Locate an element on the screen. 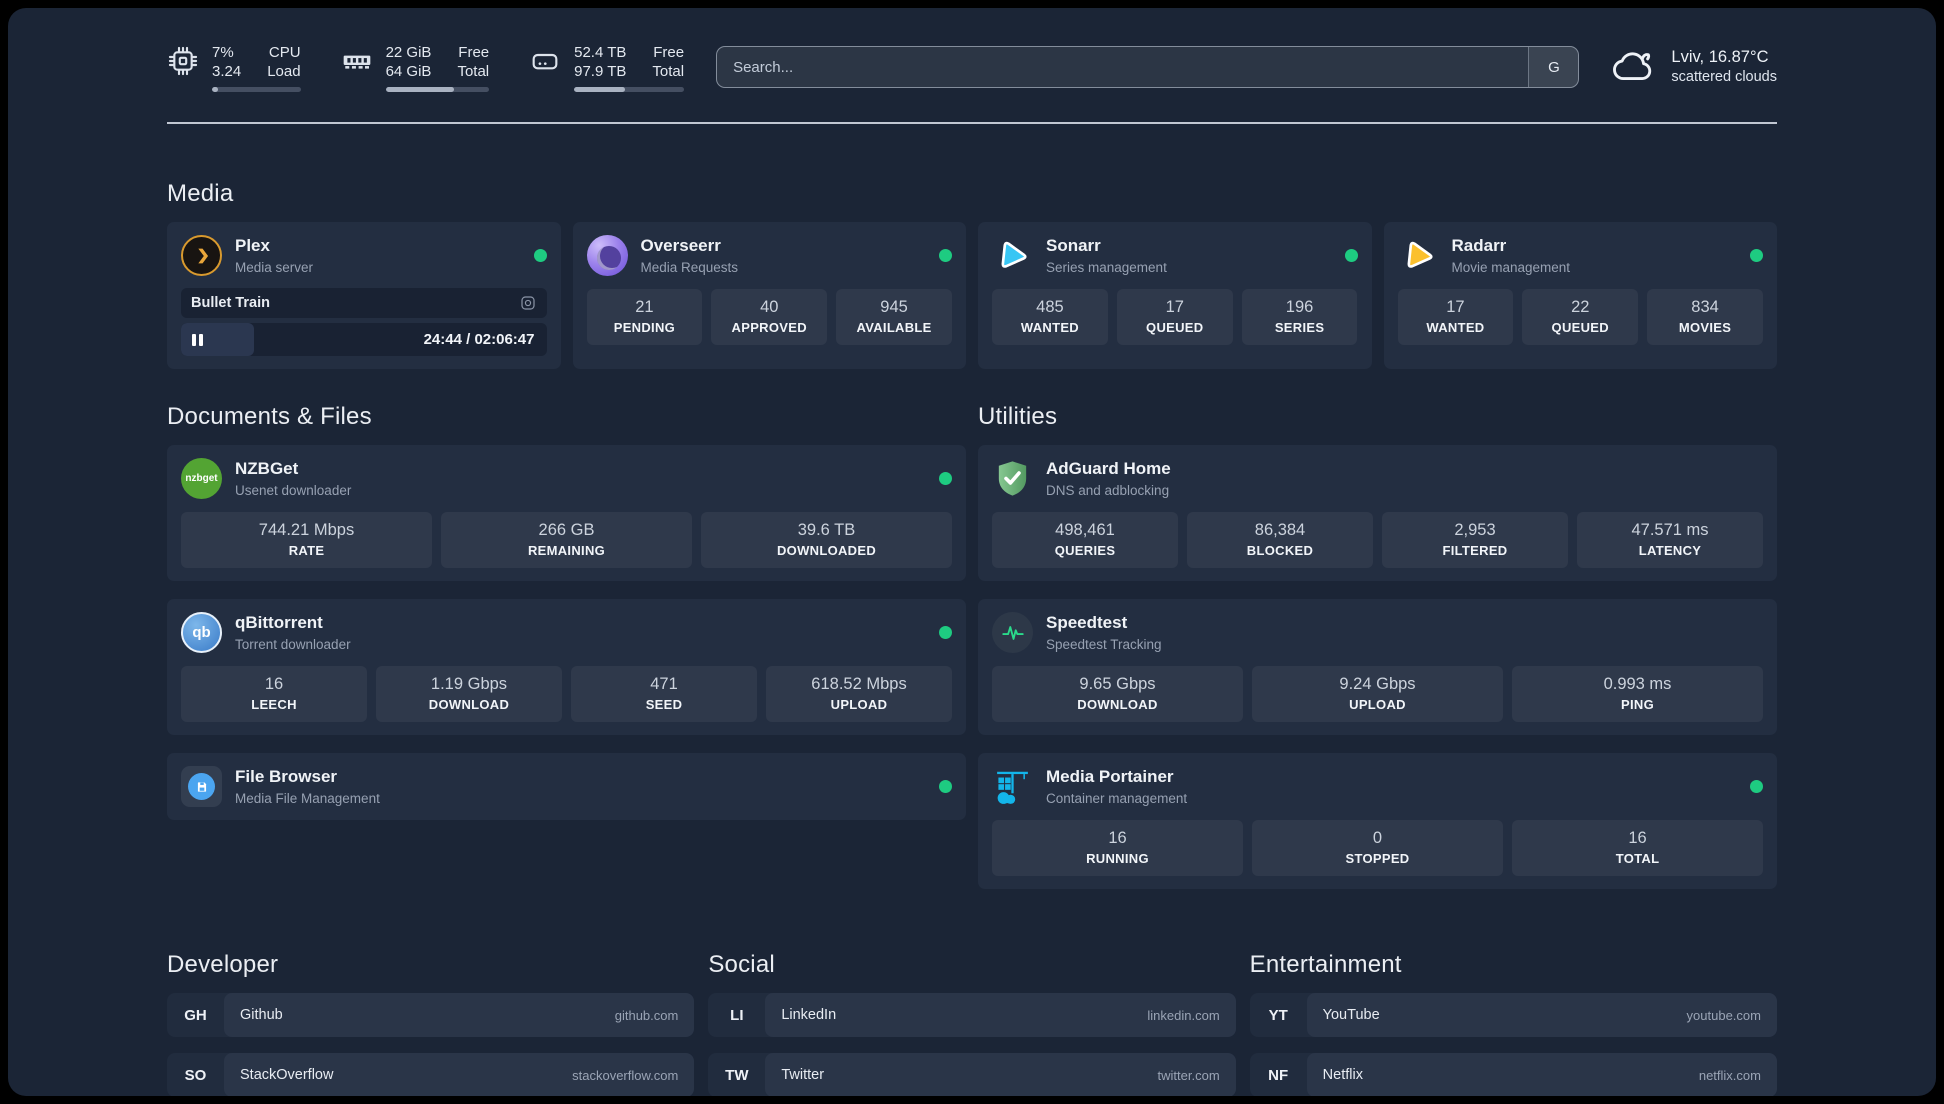  bookmark-url: stackoverflow.com is located at coordinates (625, 1075).